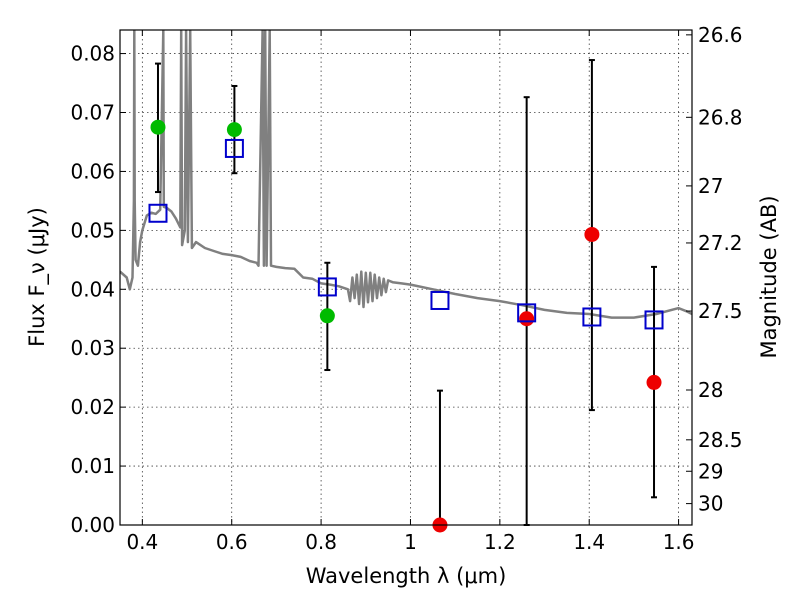 This screenshot has width=800, height=600. I want to click on y-tick-label: 0.05, so click(92, 230).